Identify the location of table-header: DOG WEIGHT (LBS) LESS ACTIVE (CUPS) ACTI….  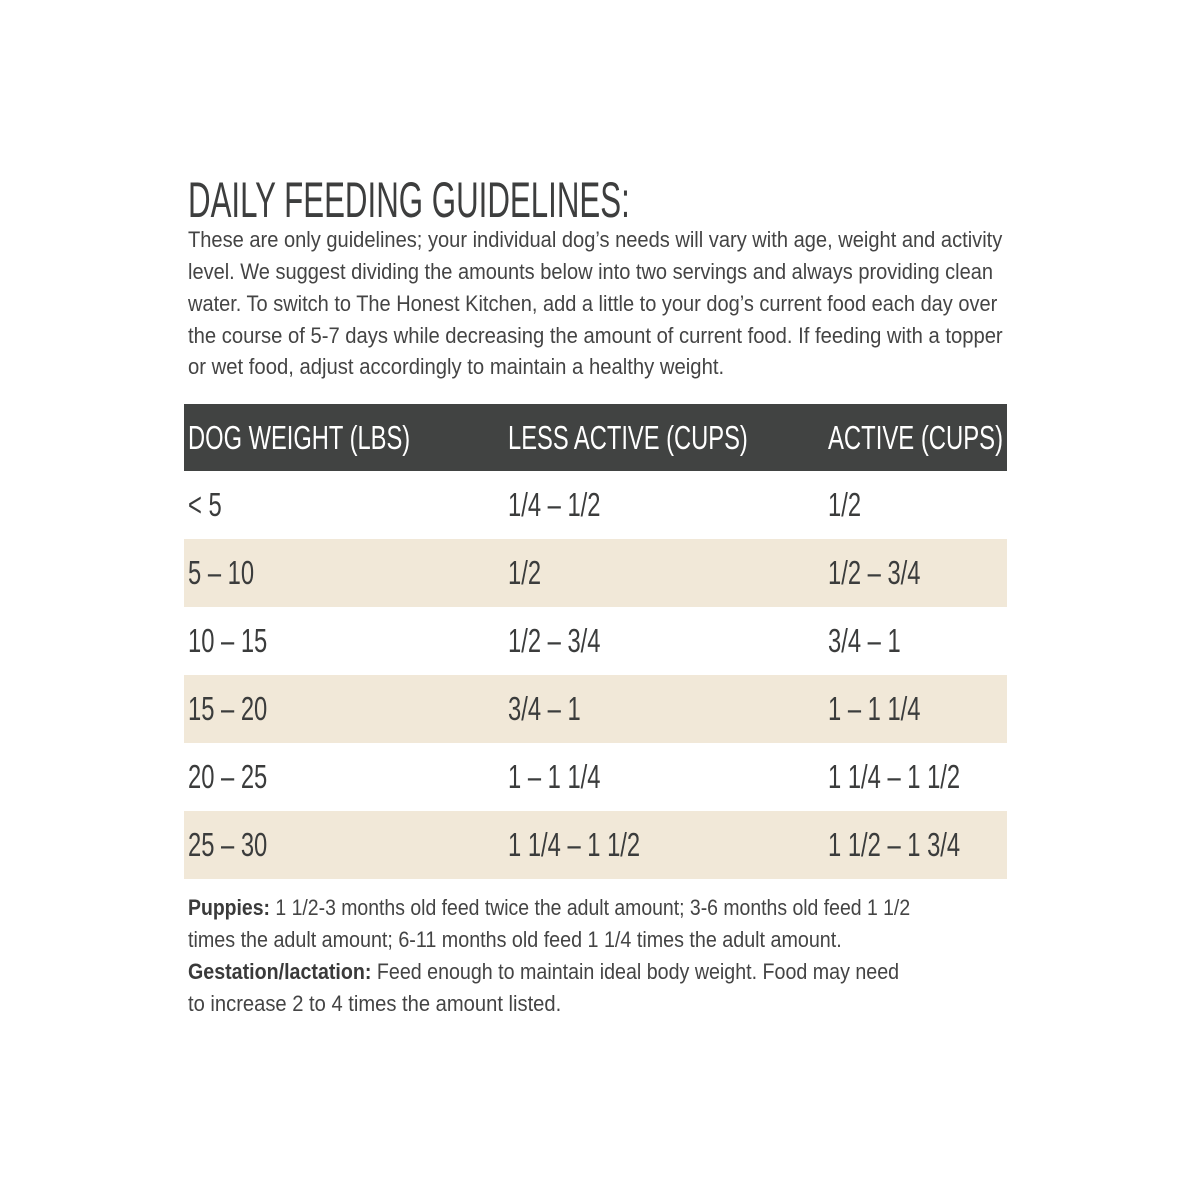
(595, 437).